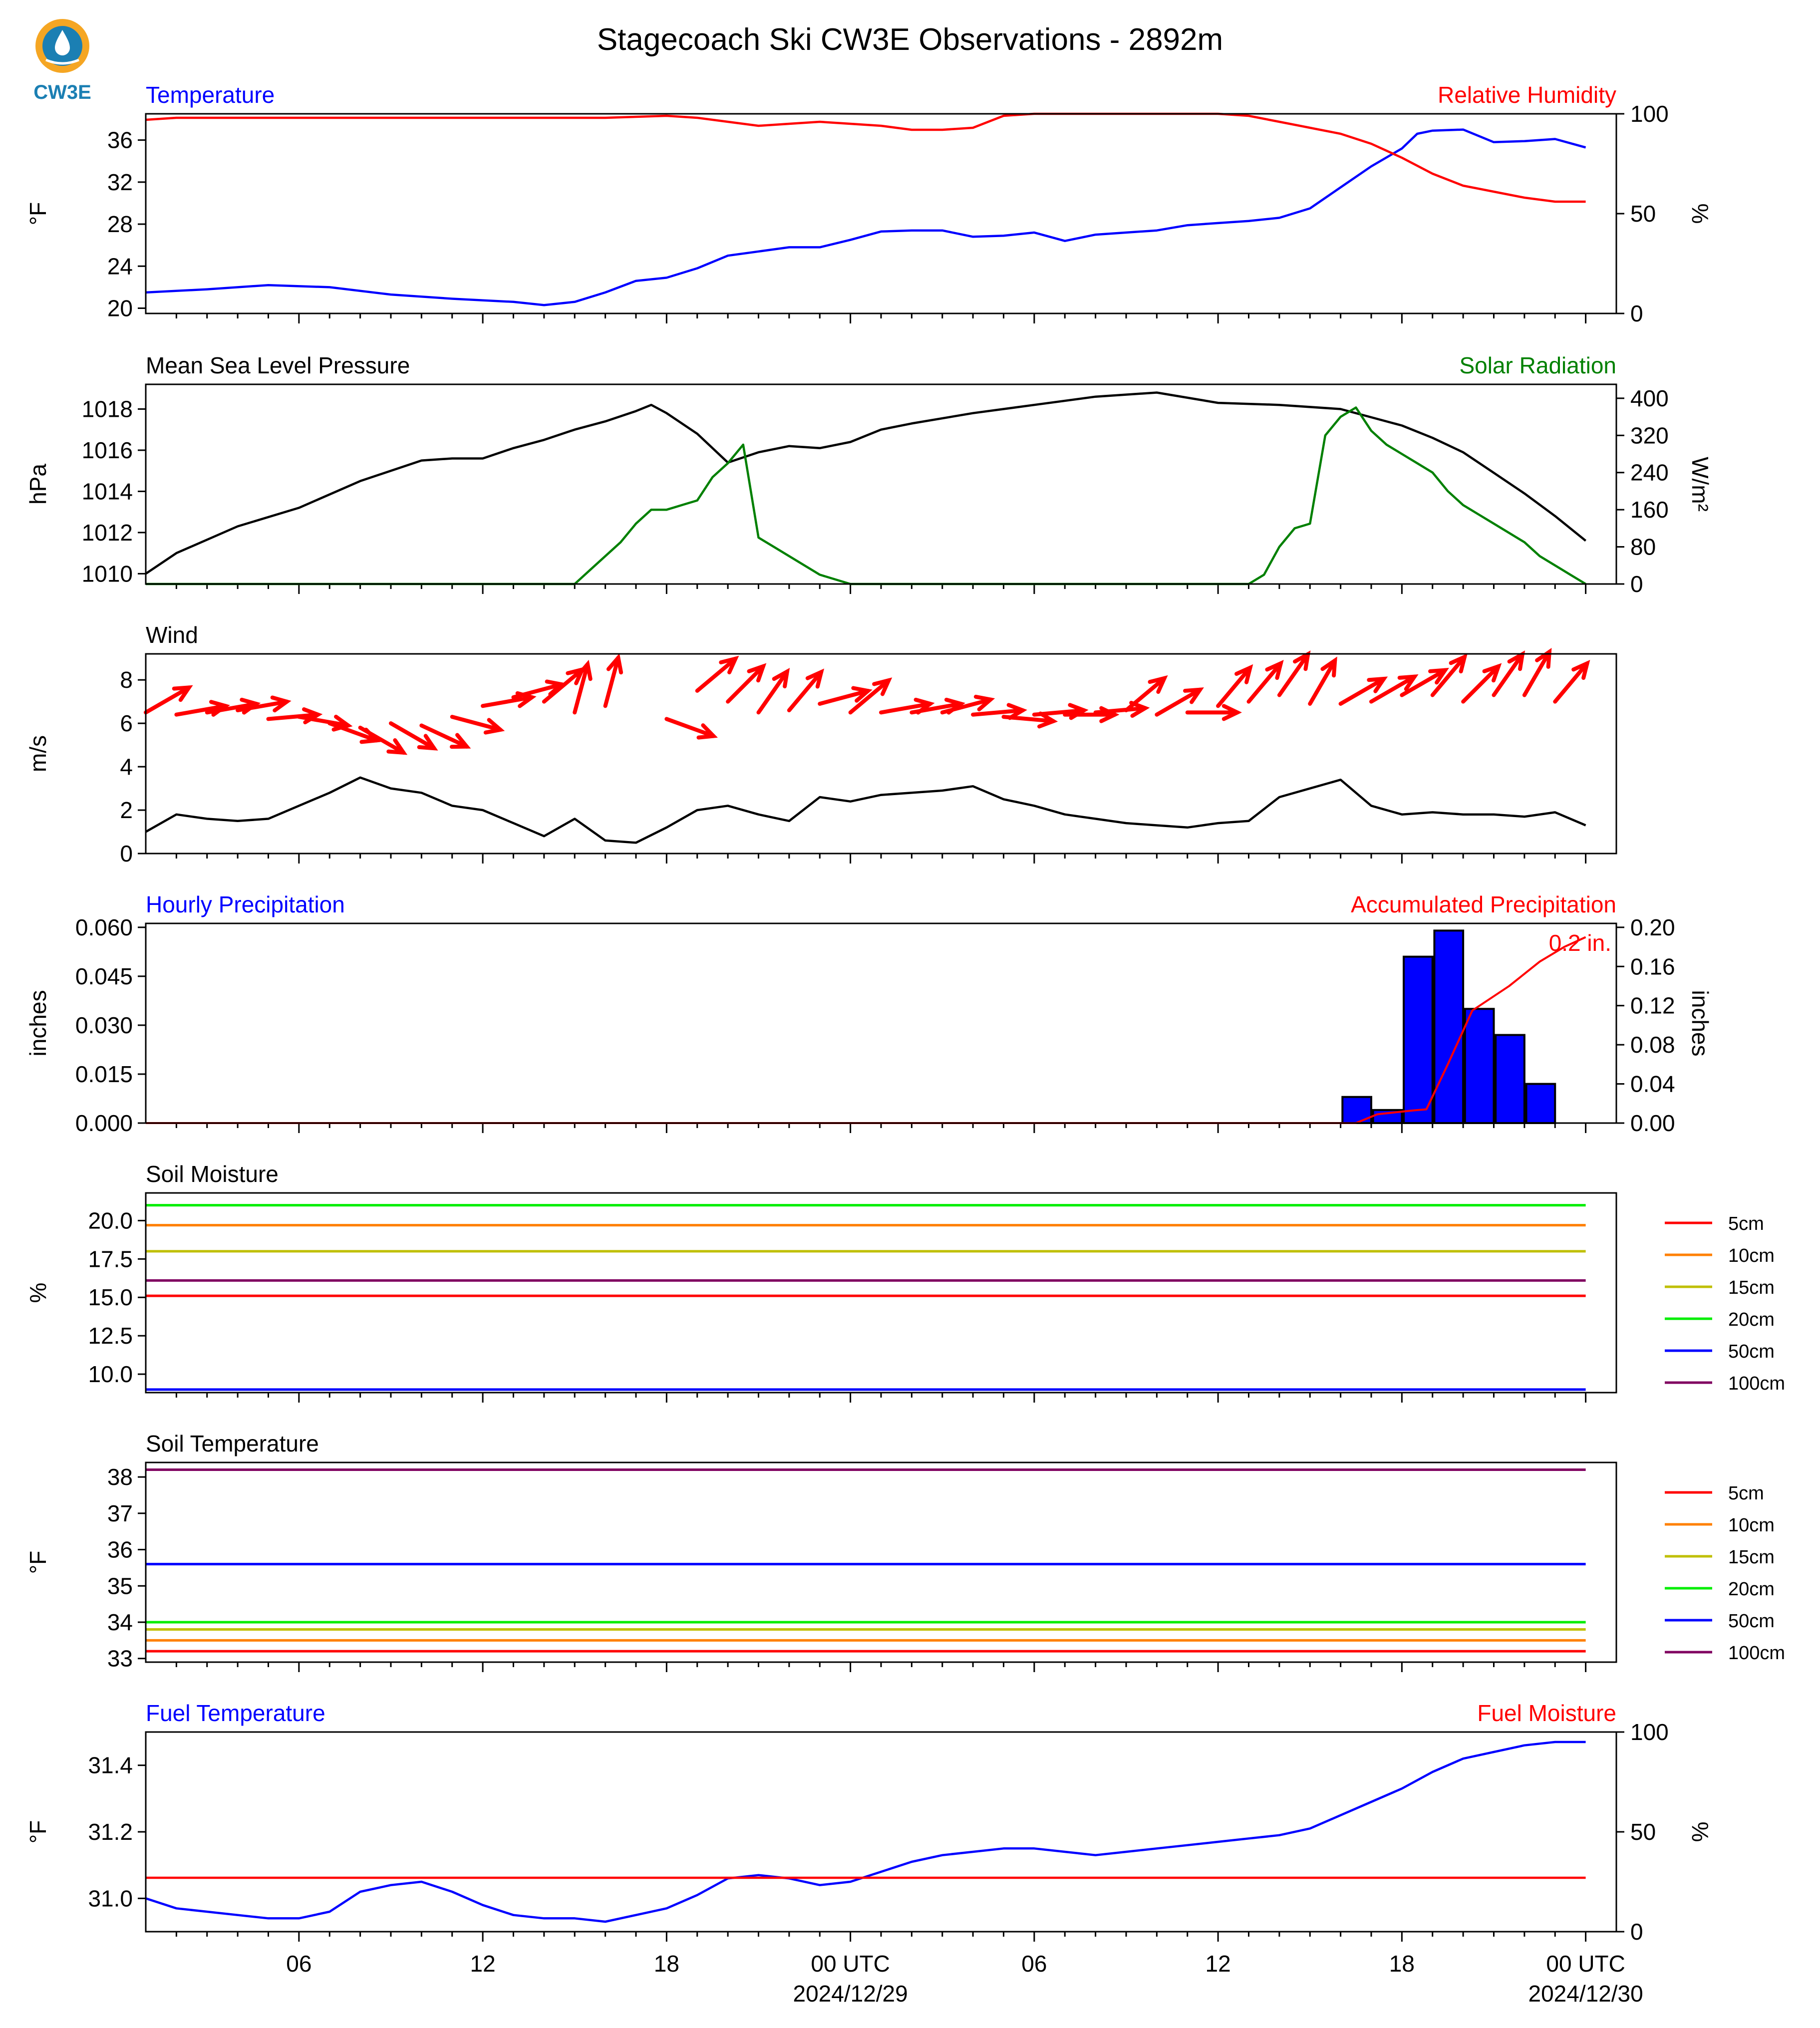 The image size is (1820, 2028). I want to click on panel-title-right: Fuel Moisture, so click(1546, 1713).